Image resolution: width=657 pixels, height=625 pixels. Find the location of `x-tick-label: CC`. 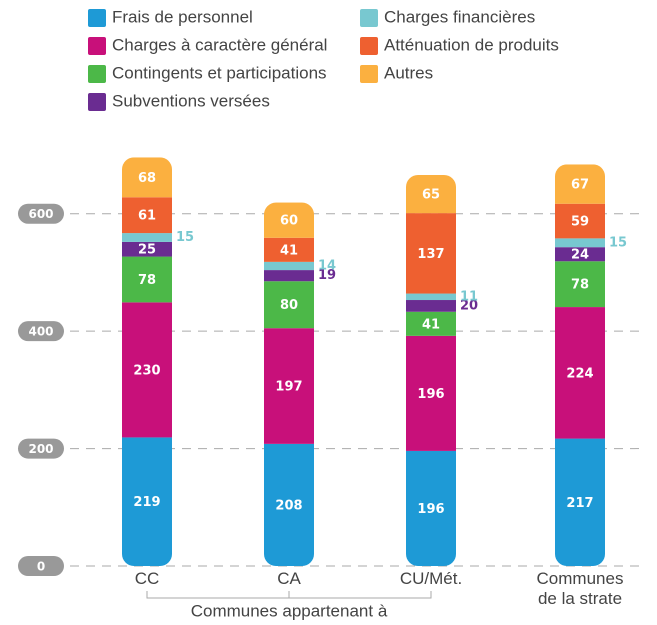

x-tick-label: CC is located at coordinates (147, 578).